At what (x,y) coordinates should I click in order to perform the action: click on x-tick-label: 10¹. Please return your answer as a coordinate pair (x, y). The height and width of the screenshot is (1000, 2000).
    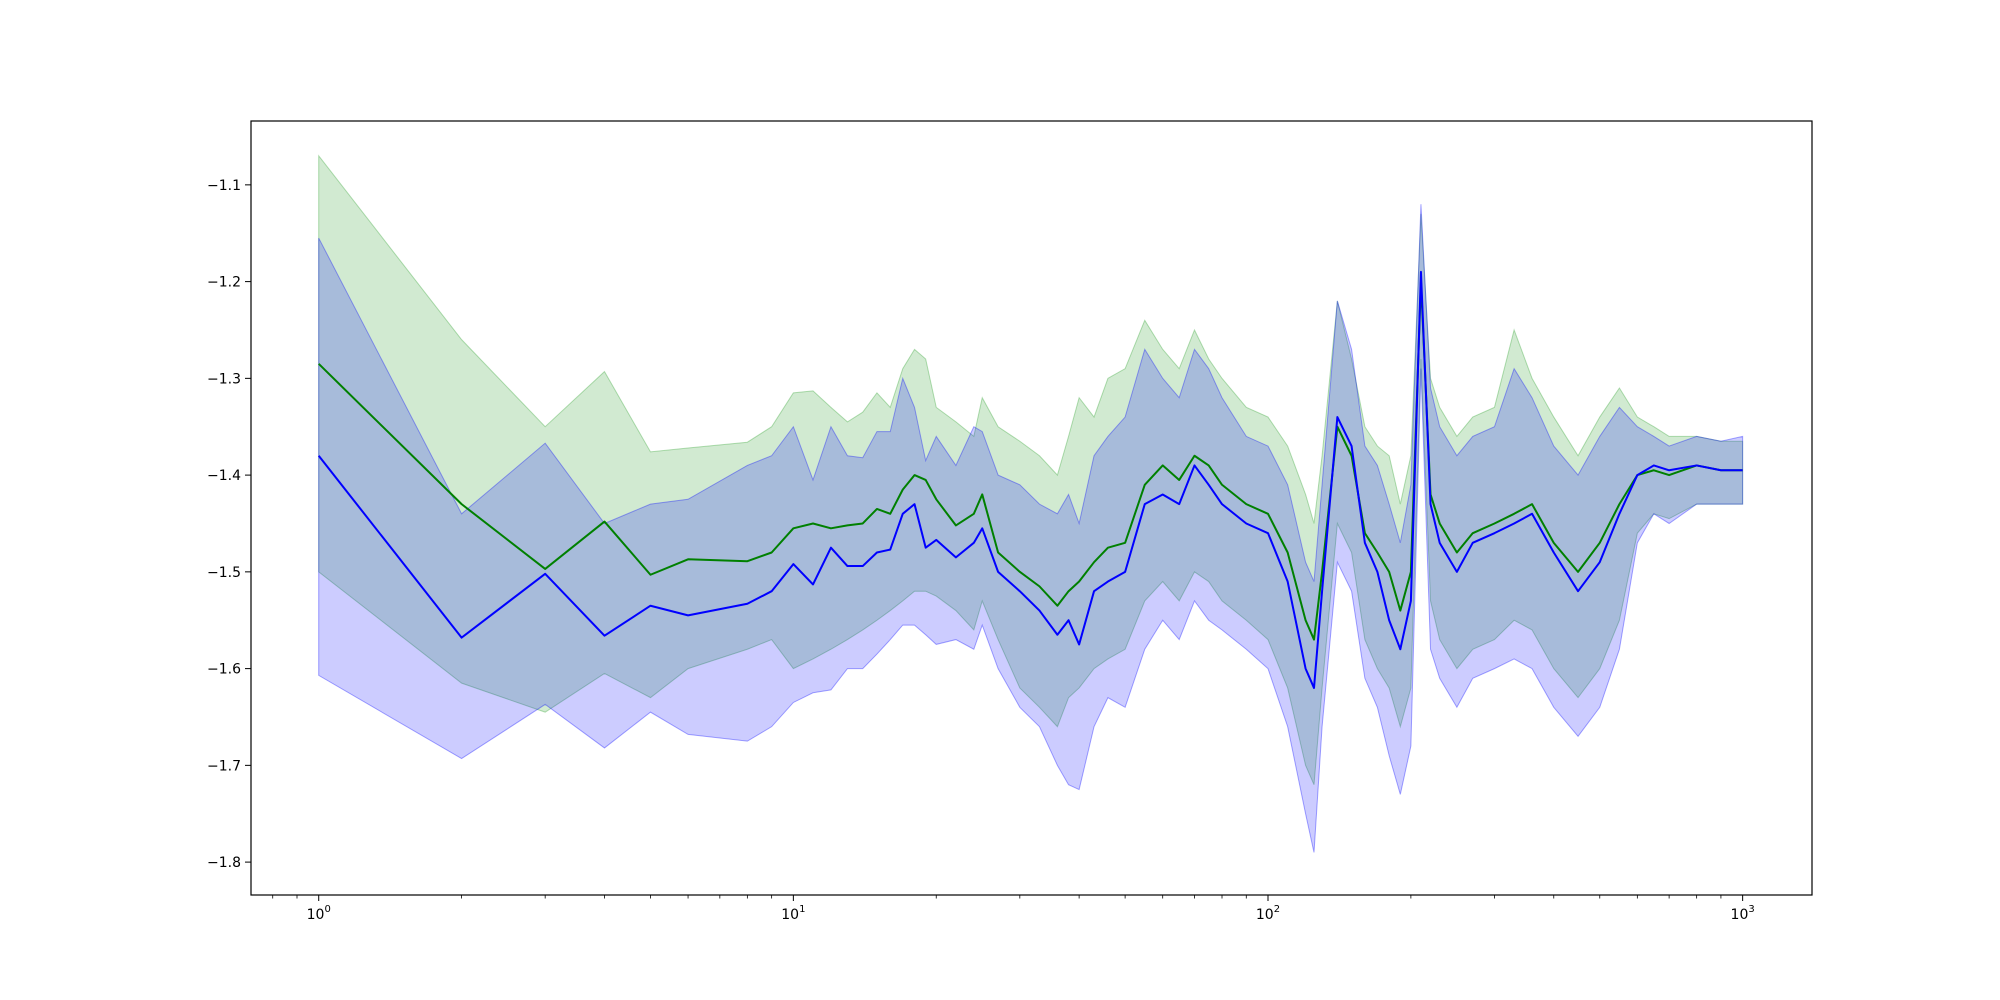
    Looking at the image, I should click on (793, 913).